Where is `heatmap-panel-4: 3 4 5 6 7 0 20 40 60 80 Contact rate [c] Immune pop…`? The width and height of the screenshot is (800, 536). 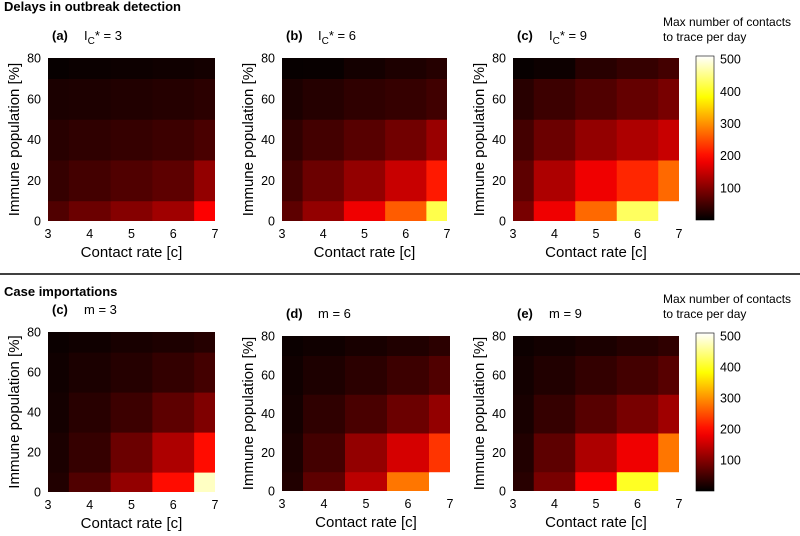
heatmap-panel-4: 3 4 5 6 7 0 20 40 60 80 Contact rate [c] Immune pop… is located at coordinates (112, 417).